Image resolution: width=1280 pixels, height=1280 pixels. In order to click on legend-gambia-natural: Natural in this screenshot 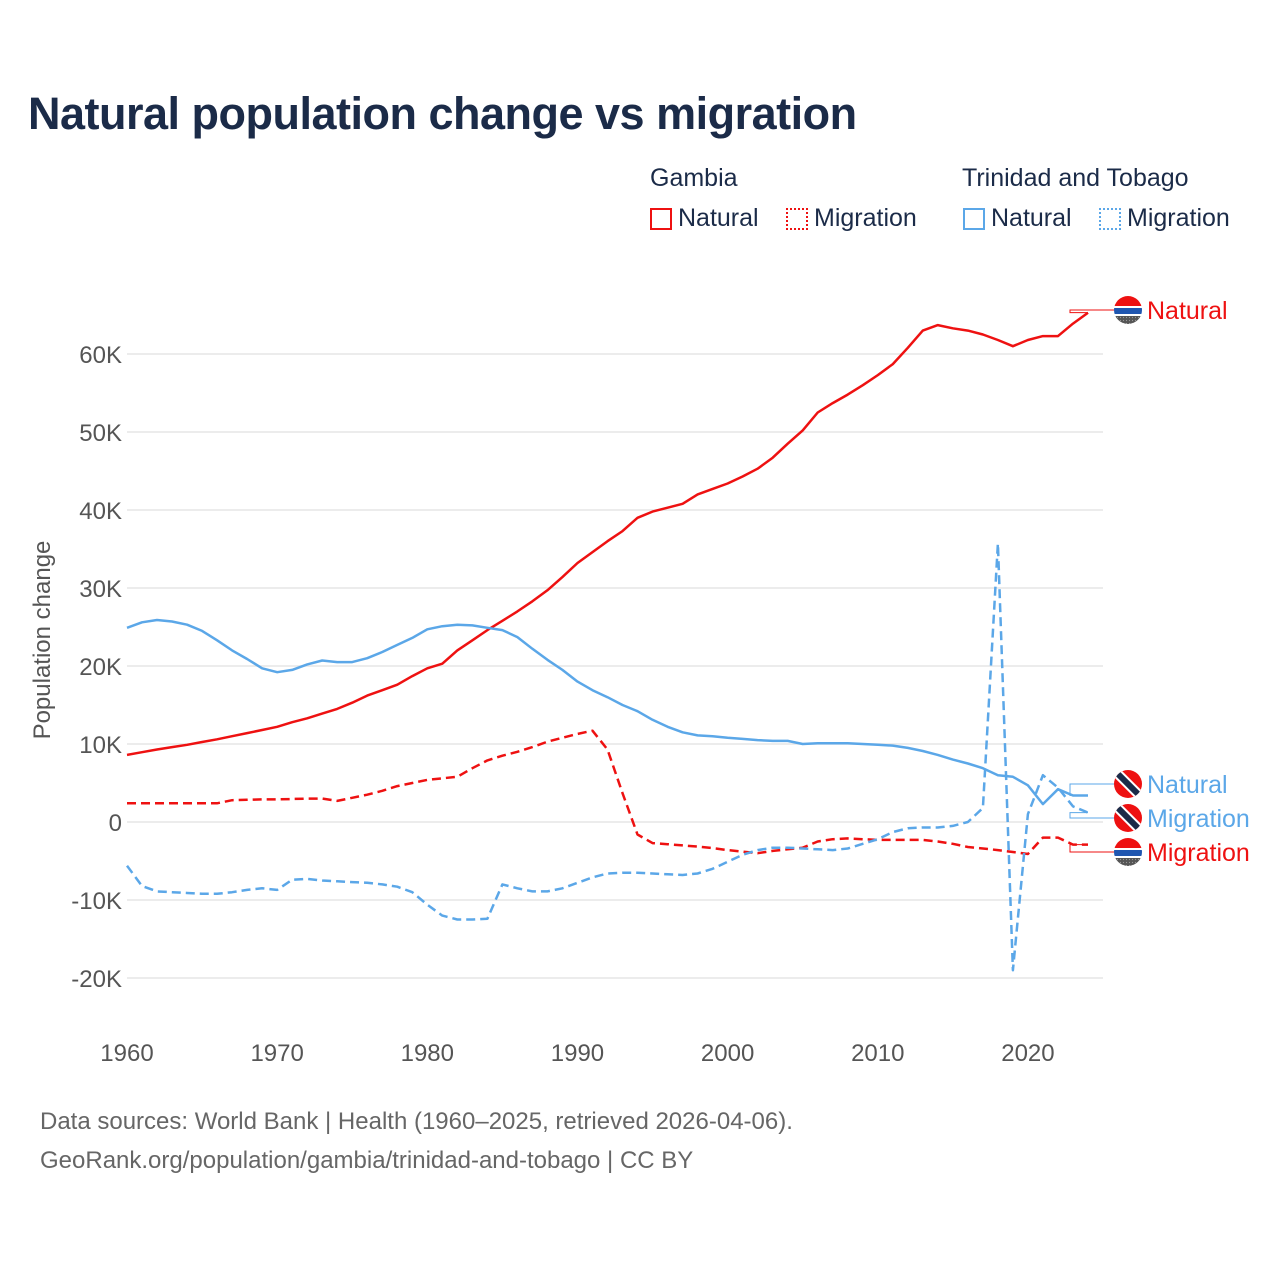, I will do `click(704, 218)`.